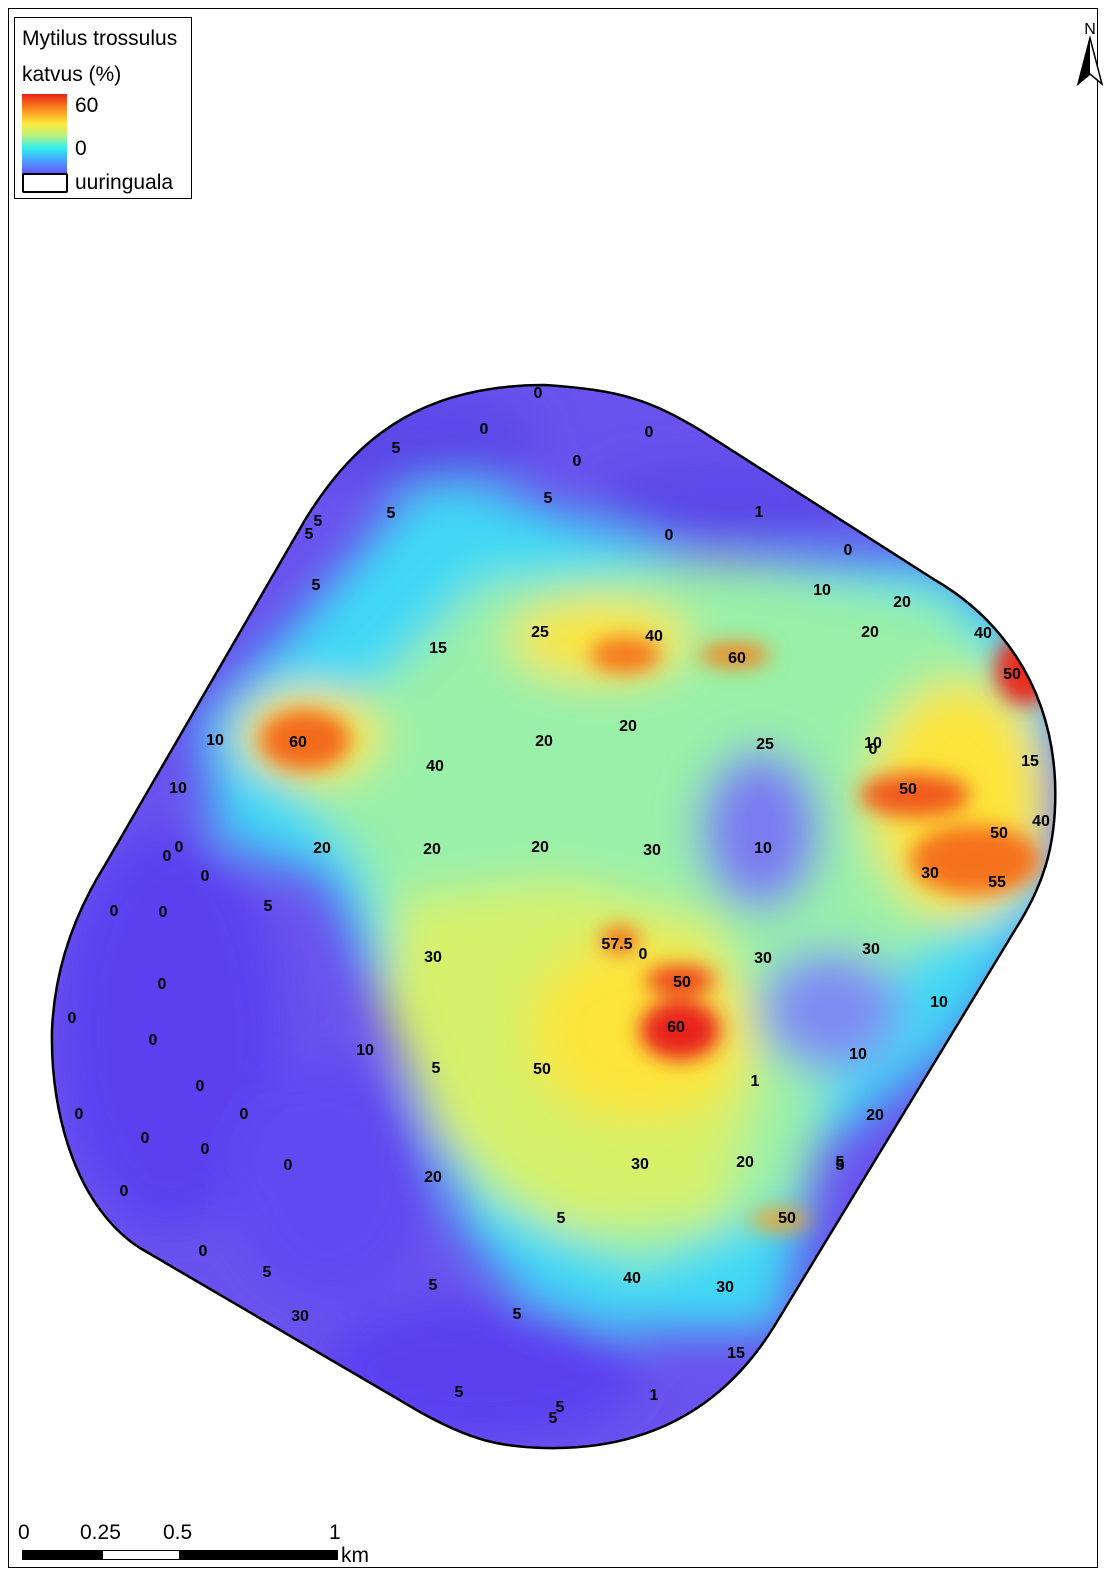 This screenshot has height=1577, width=1107. Describe the element at coordinates (335, 1532) in the screenshot. I see `scale-label-1: 1` at that location.